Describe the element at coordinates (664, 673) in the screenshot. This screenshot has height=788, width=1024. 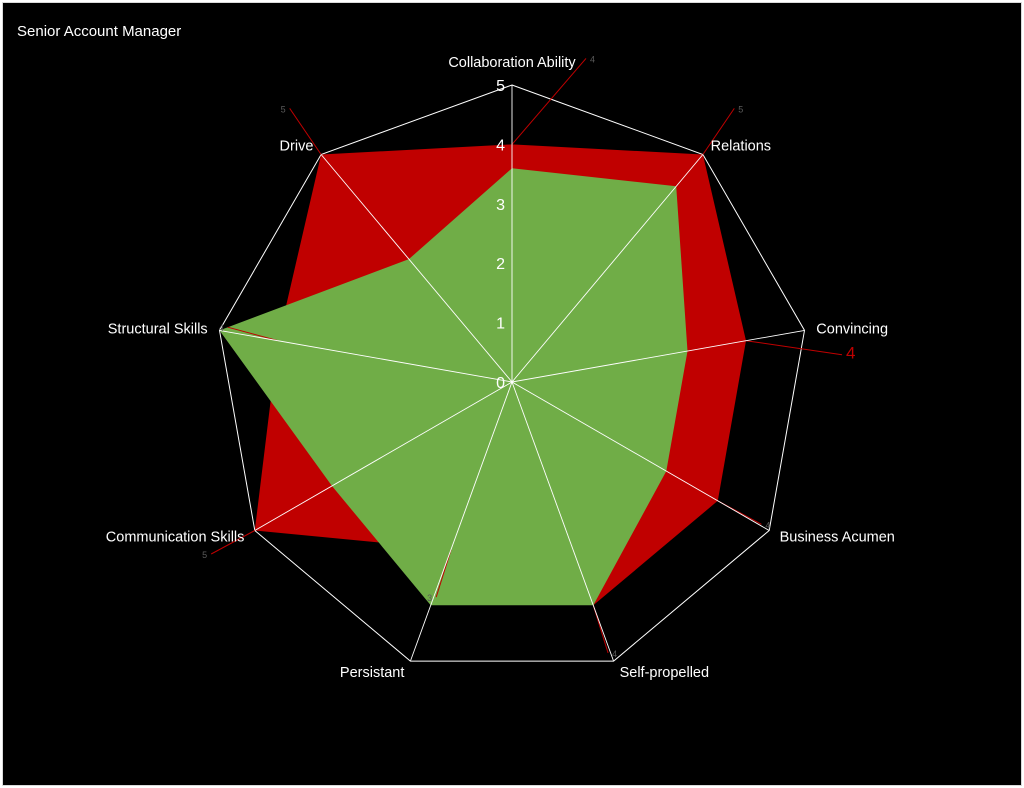
I see `axis-label-5: Self-propelled` at that location.